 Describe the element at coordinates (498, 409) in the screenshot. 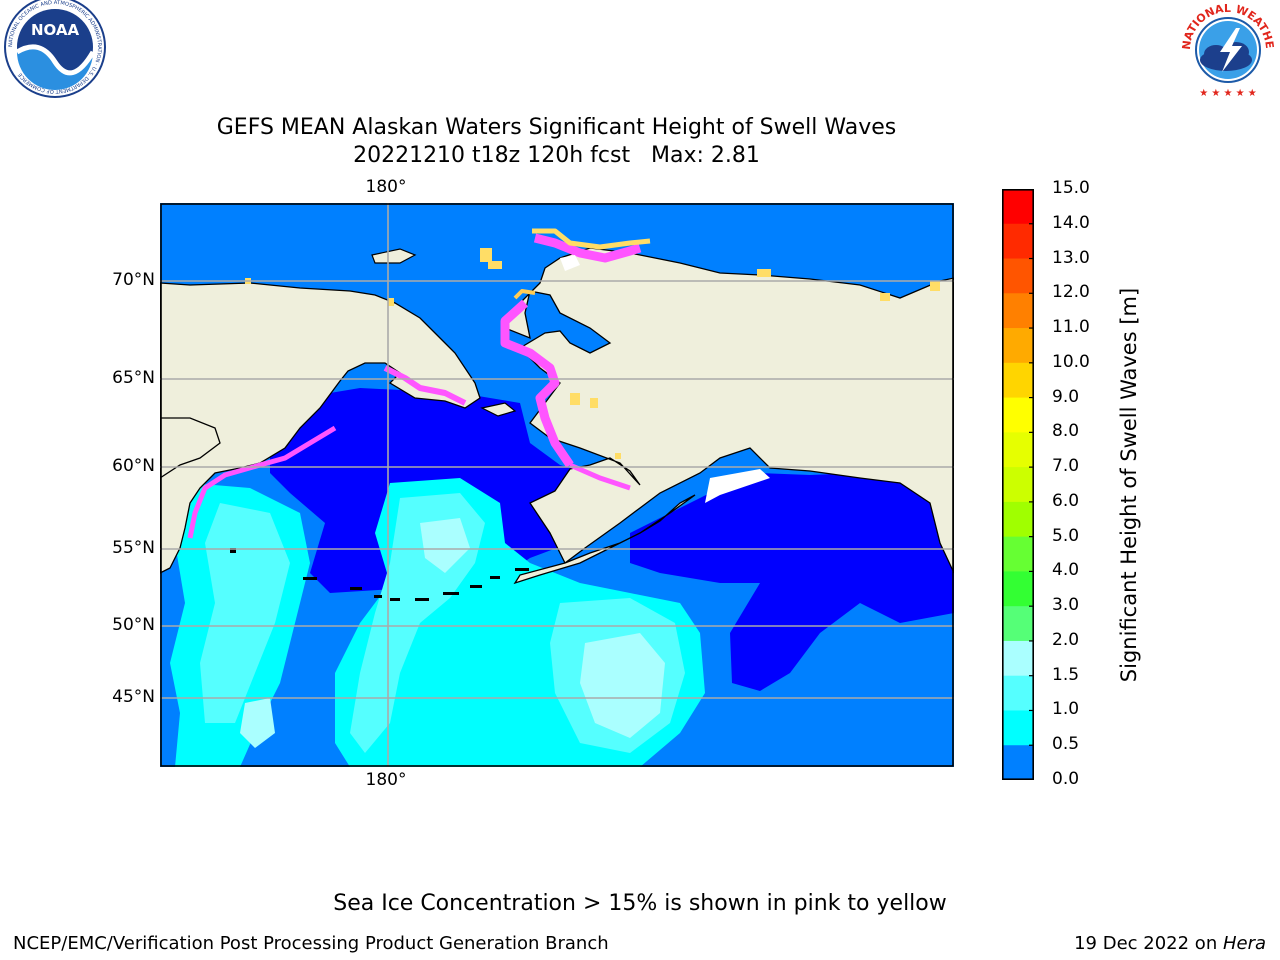

I see `land-st-lawrence-island` at that location.